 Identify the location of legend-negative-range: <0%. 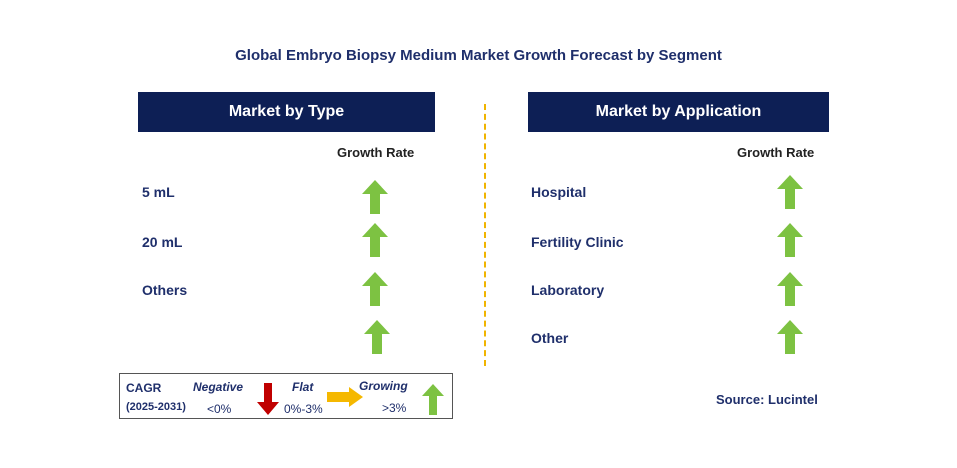
(219, 409).